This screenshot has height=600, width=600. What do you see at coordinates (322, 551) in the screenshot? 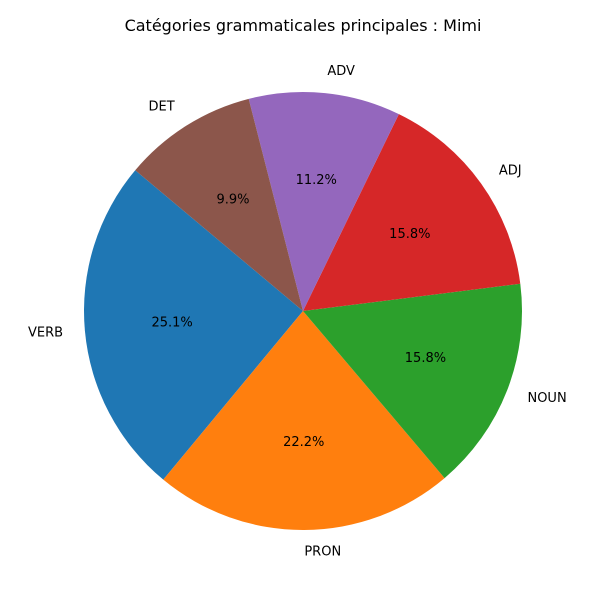
I see `slice-label-pron: PRON` at bounding box center [322, 551].